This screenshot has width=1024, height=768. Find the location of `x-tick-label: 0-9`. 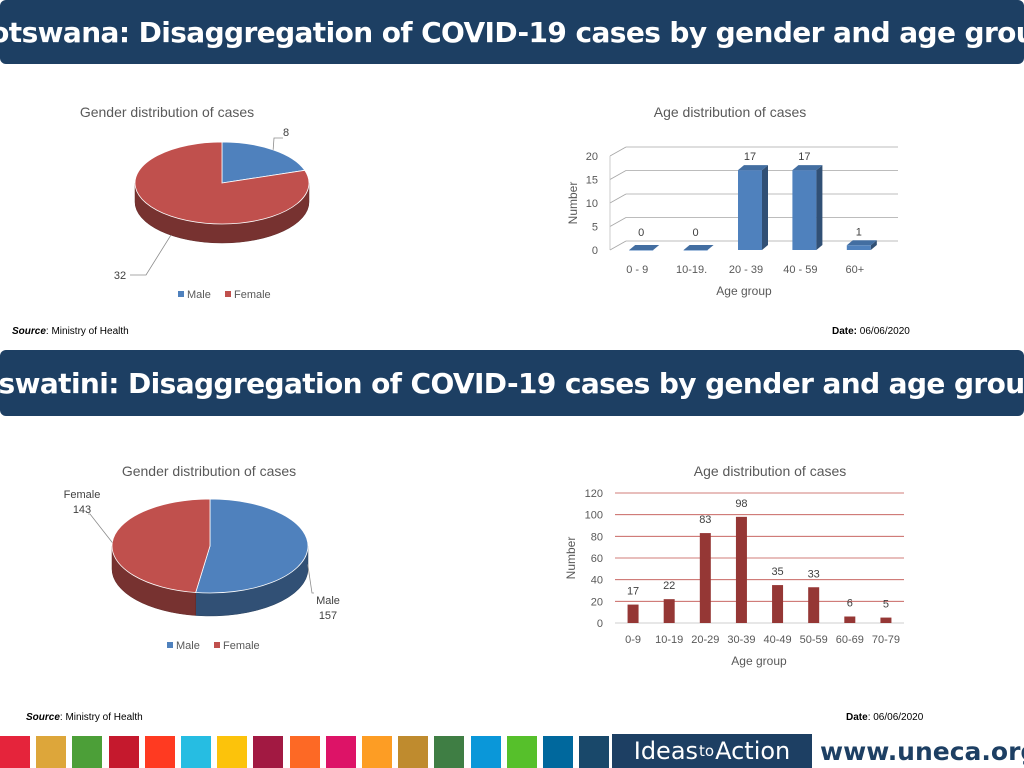

x-tick-label: 0-9 is located at coordinates (633, 640).